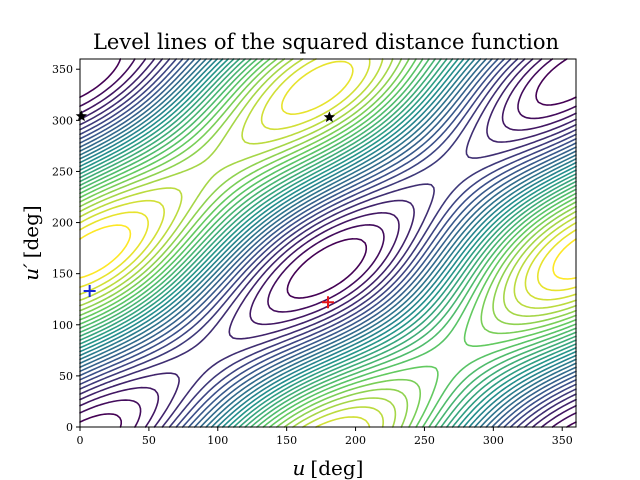 The image size is (640, 480). What do you see at coordinates (80, 440) in the screenshot?
I see `x-tick-label: 0` at bounding box center [80, 440].